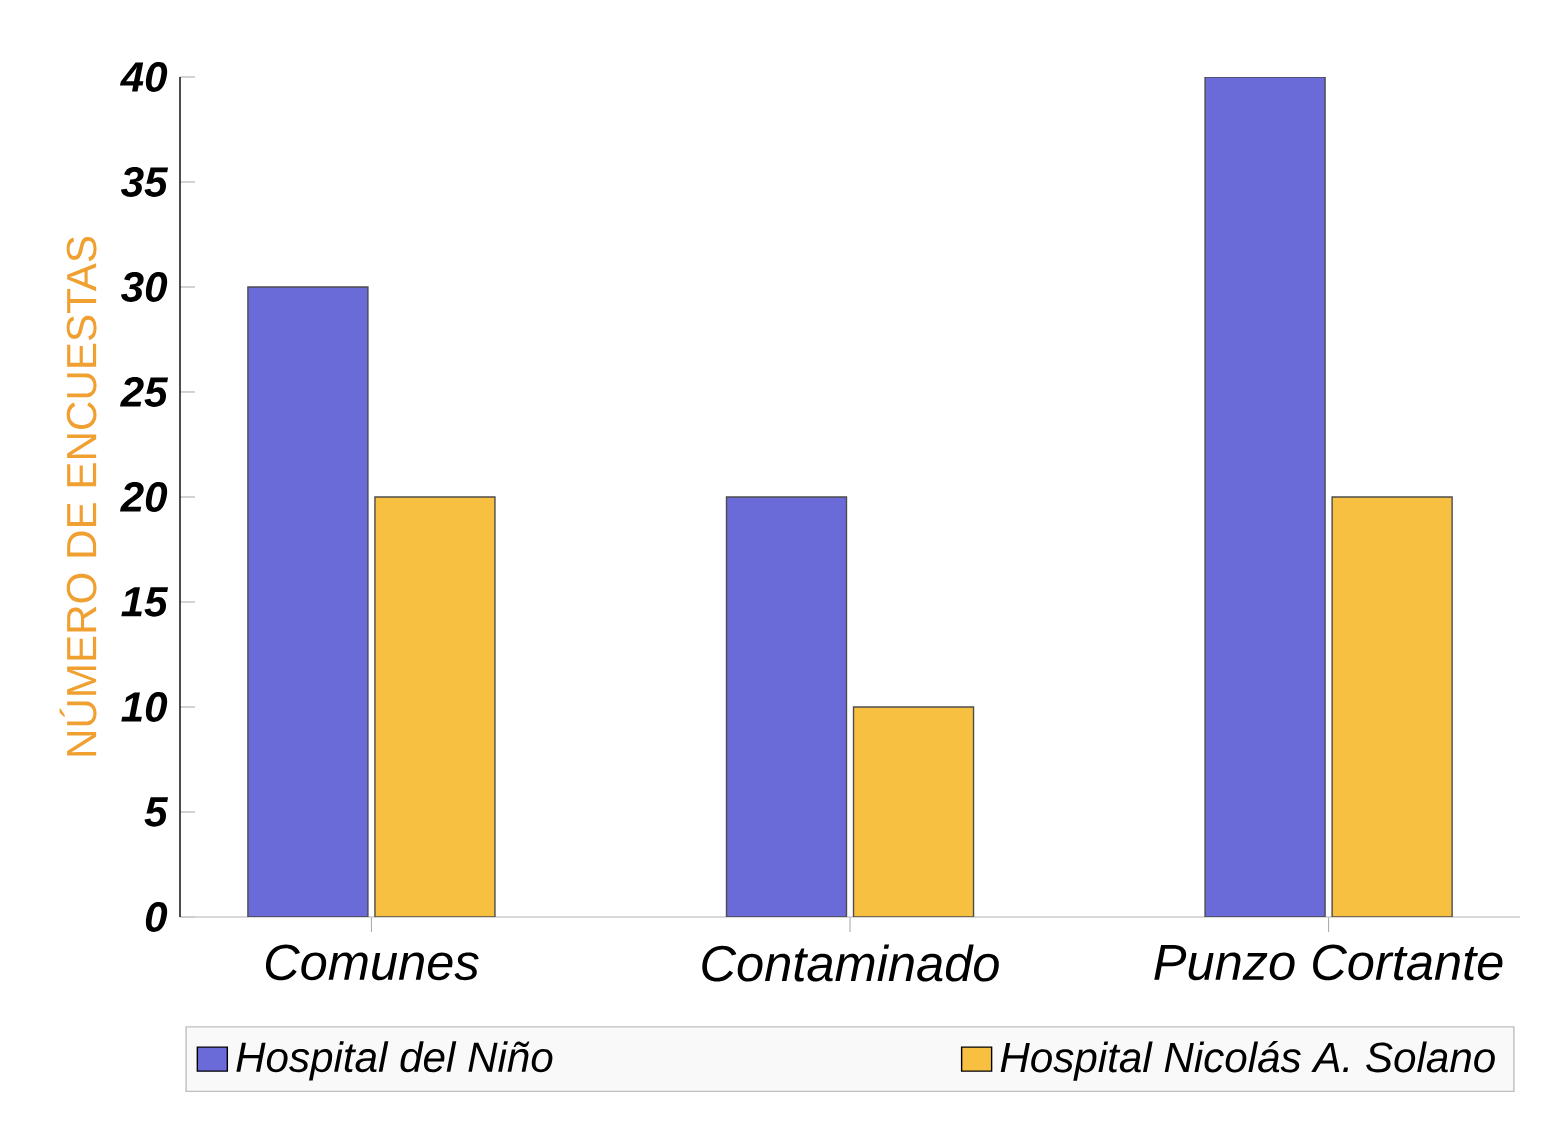 The image size is (1562, 1137). Describe the element at coordinates (144, 497) in the screenshot. I see `y-tick-label: 20` at that location.